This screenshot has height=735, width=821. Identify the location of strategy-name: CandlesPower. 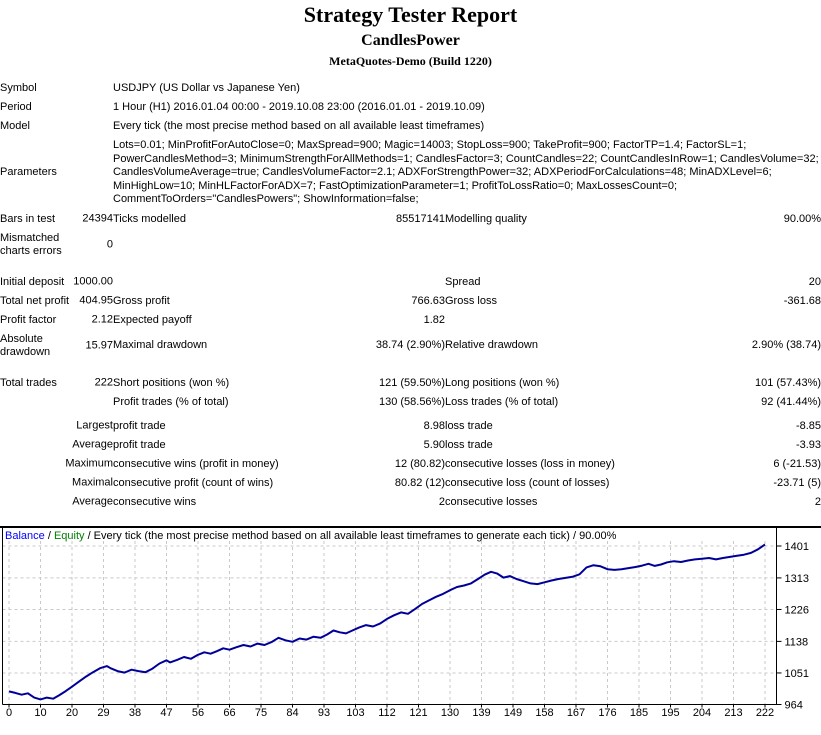
(410, 40).